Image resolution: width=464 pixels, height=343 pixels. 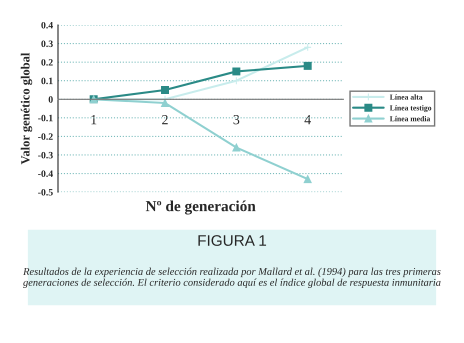 What do you see at coordinates (201, 207) in the screenshot?
I see `x-axis-title: Nº de generación` at bounding box center [201, 207].